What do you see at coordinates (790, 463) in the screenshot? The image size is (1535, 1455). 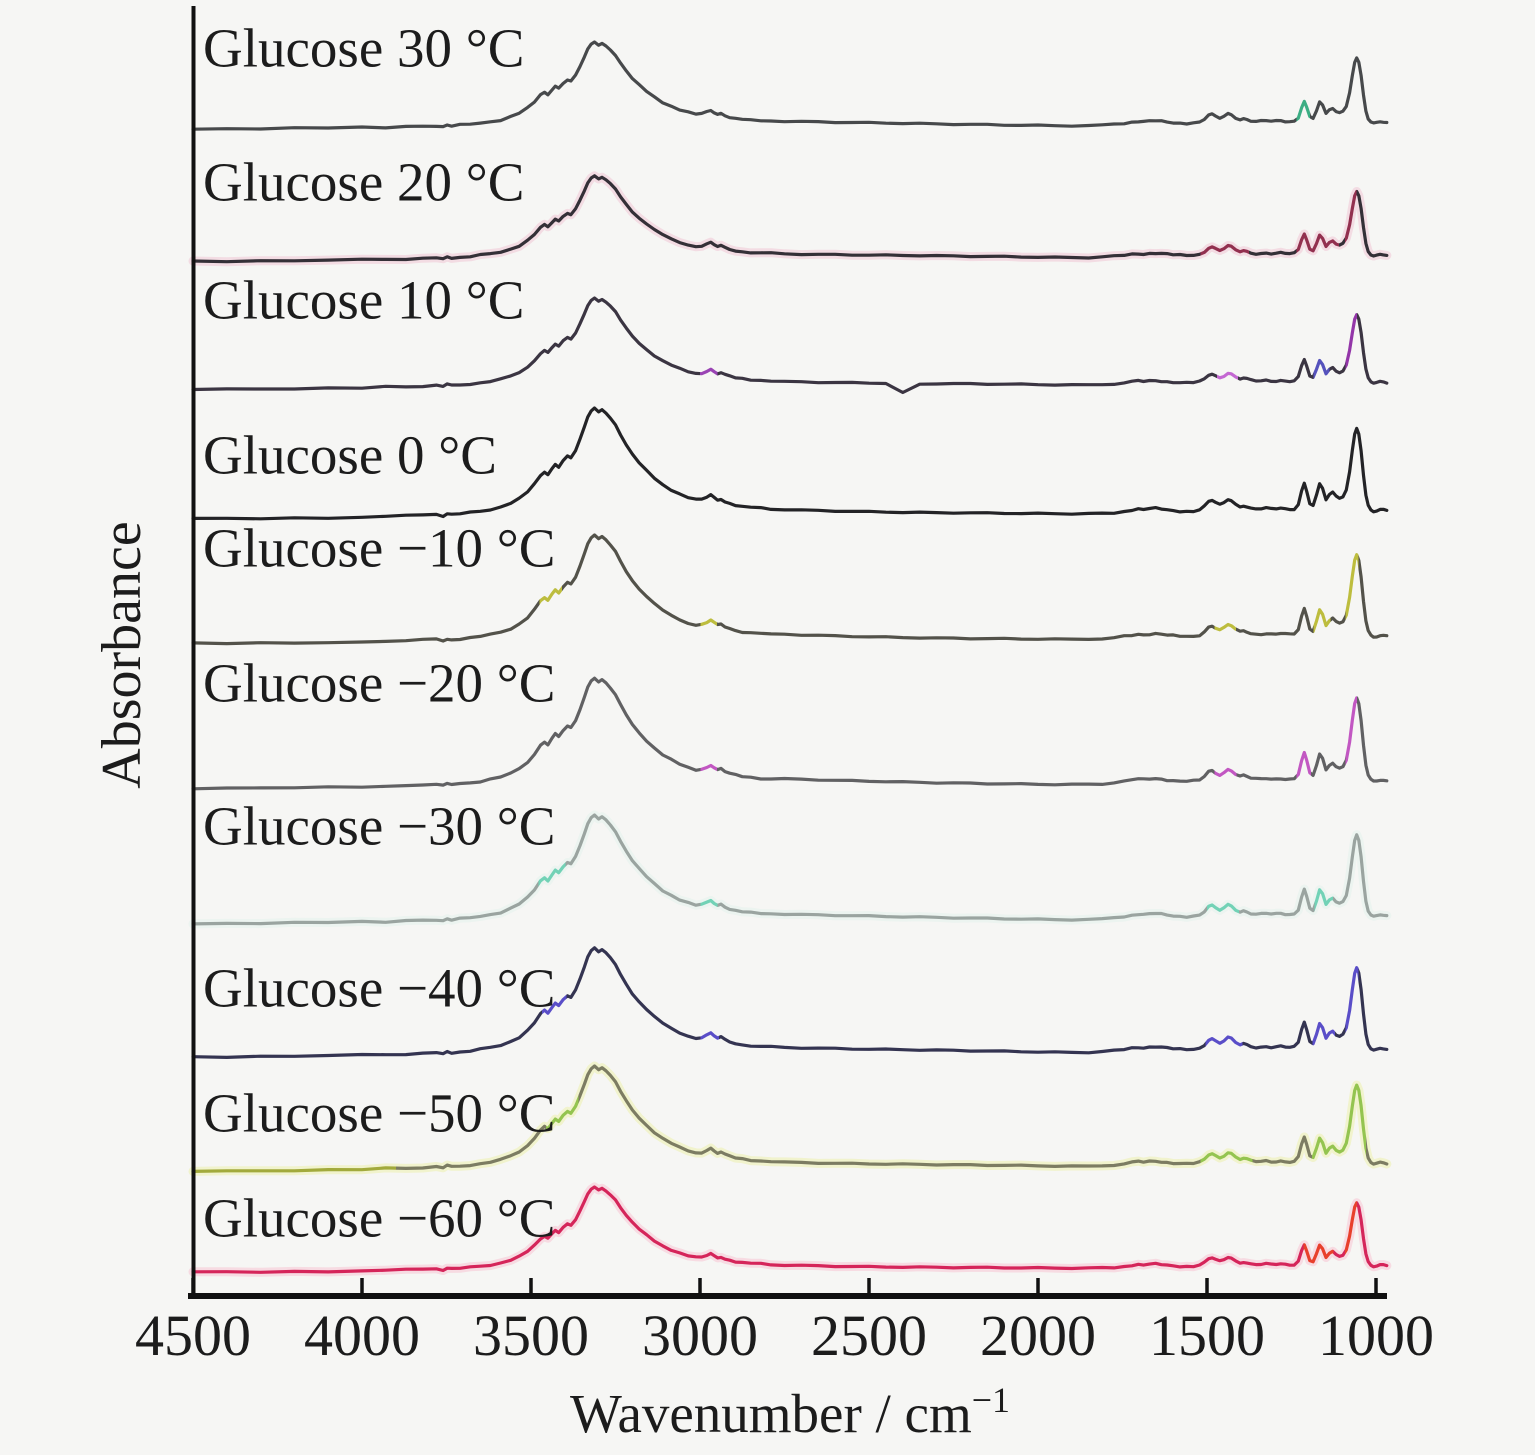 I see `spectrum-line-0C` at bounding box center [790, 463].